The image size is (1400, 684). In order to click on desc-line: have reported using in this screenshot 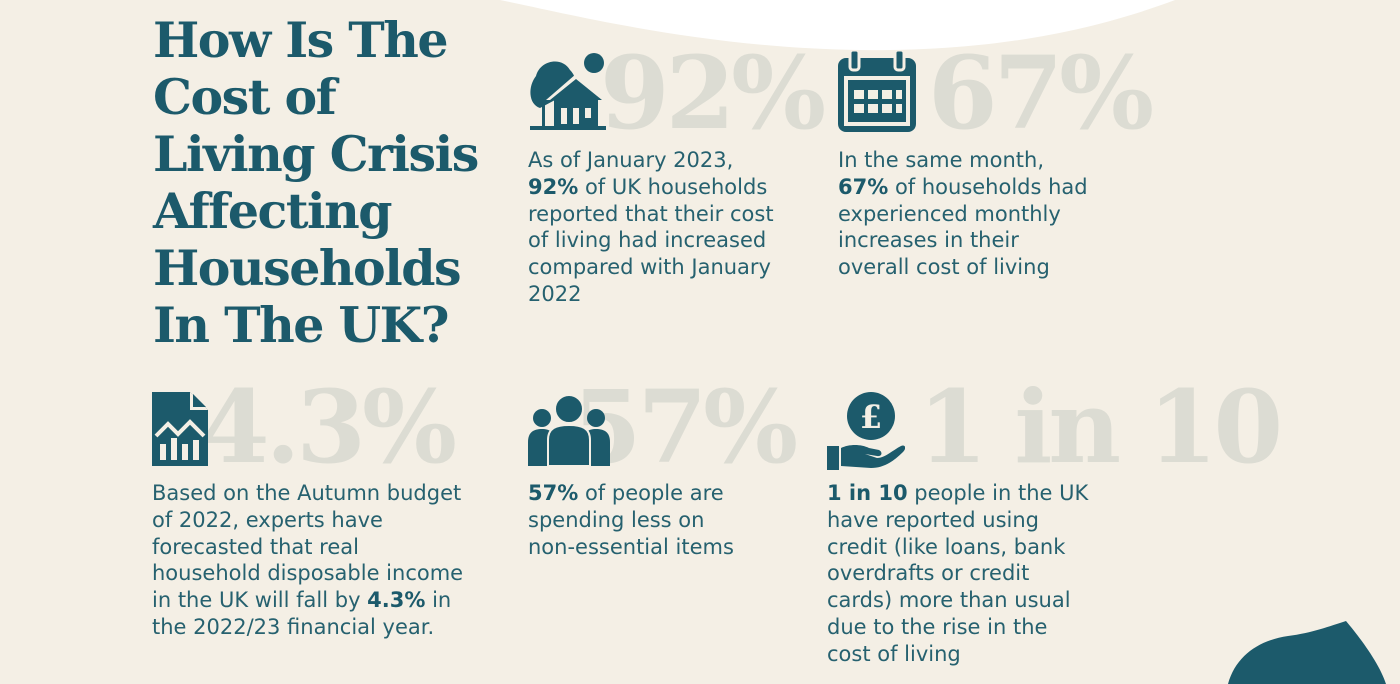, I will do `click(933, 519)`.